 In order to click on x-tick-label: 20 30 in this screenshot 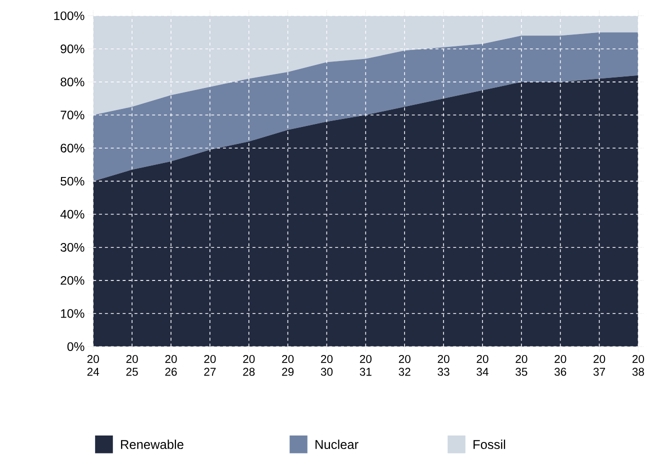, I will do `click(326, 365)`.